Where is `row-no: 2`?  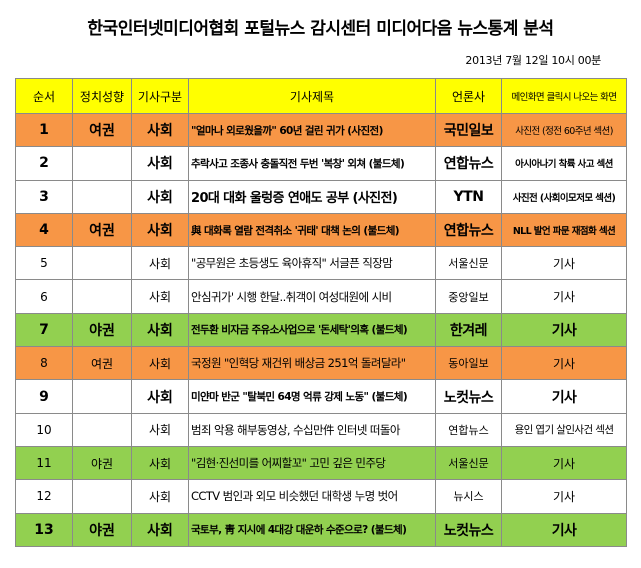 row-no: 2 is located at coordinates (44, 163).